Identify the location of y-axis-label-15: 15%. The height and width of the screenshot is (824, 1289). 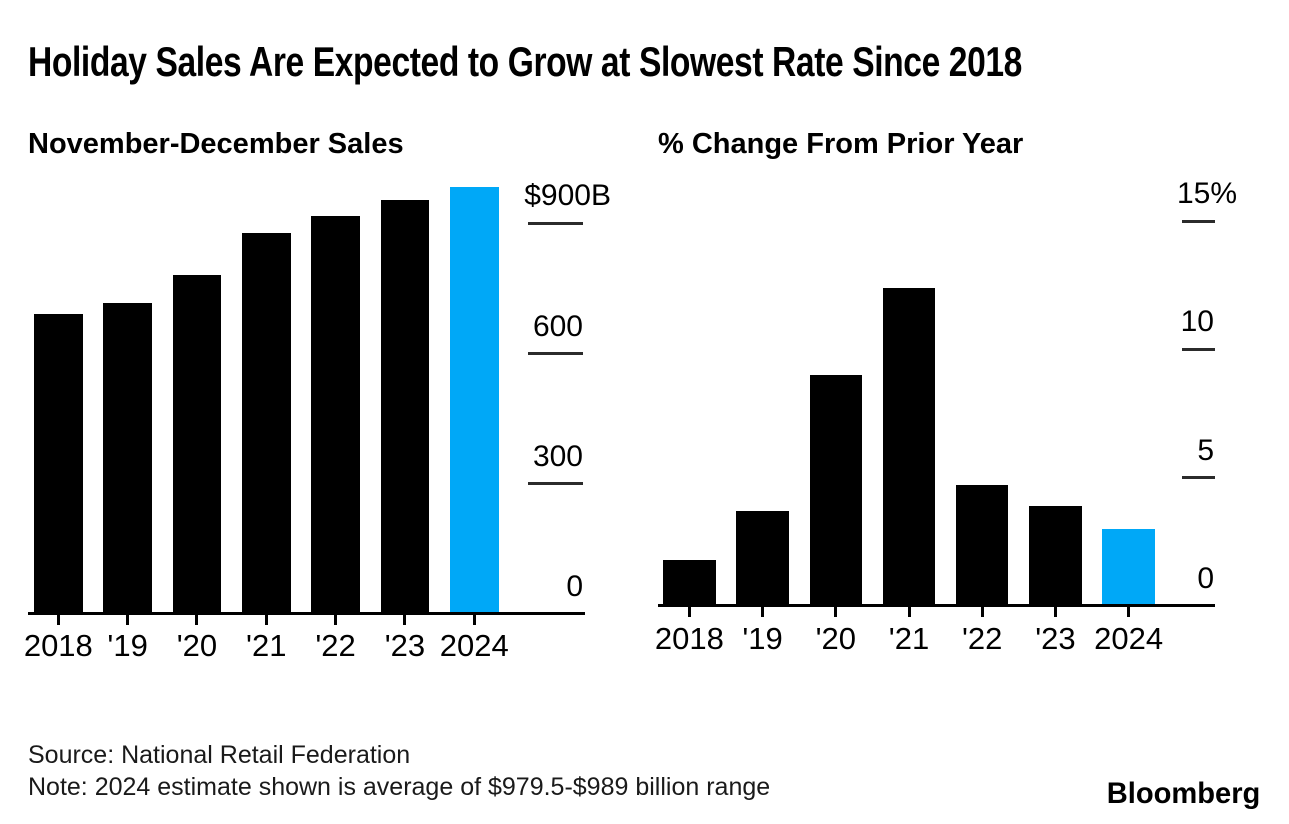
(1206, 194).